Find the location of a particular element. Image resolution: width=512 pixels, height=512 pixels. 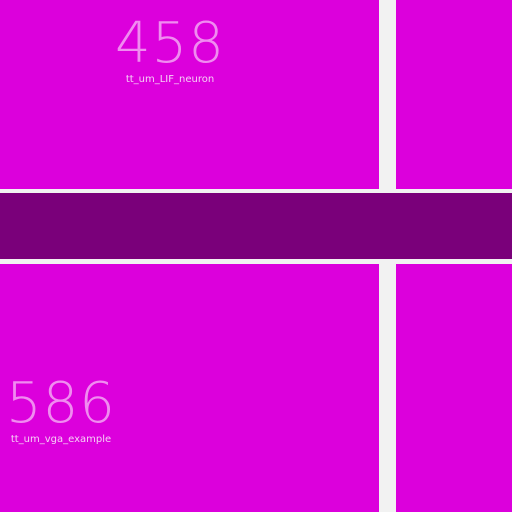

tile-name: tt_um_vga_example is located at coordinates (61, 439).